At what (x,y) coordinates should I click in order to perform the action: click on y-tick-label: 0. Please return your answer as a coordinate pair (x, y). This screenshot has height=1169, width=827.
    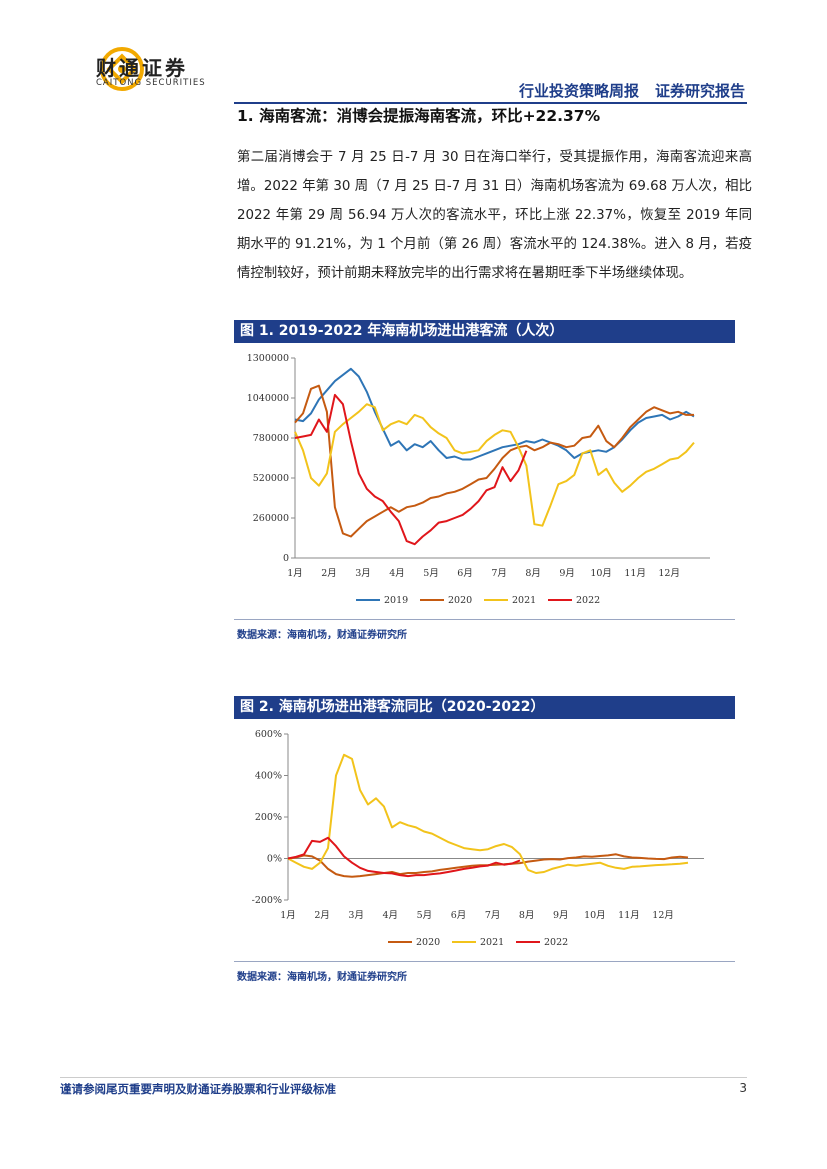
    Looking at the image, I should click on (286, 558).